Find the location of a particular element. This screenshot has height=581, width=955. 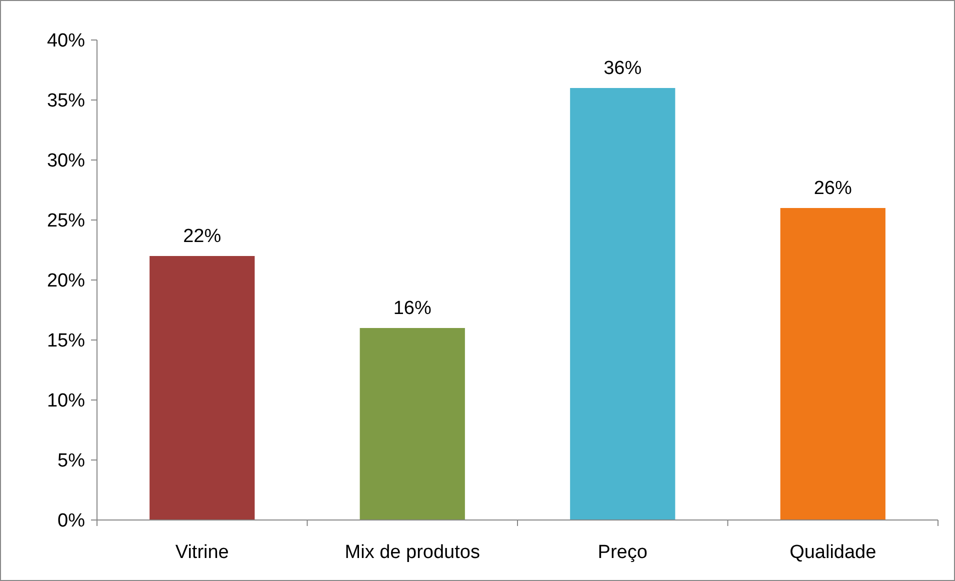

y-tick-label: 30% is located at coordinates (66, 161).